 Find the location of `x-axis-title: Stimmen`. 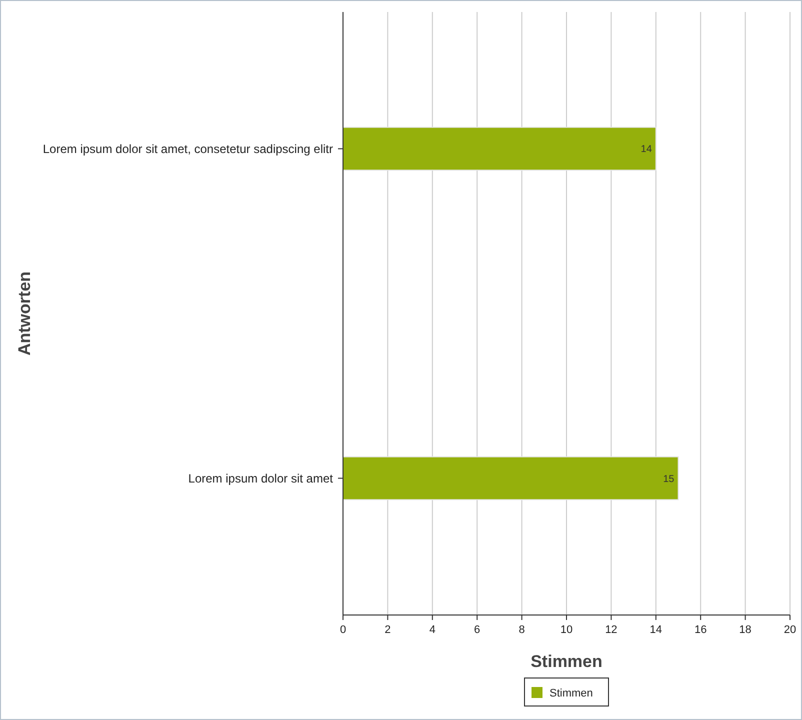

x-axis-title: Stimmen is located at coordinates (566, 661).